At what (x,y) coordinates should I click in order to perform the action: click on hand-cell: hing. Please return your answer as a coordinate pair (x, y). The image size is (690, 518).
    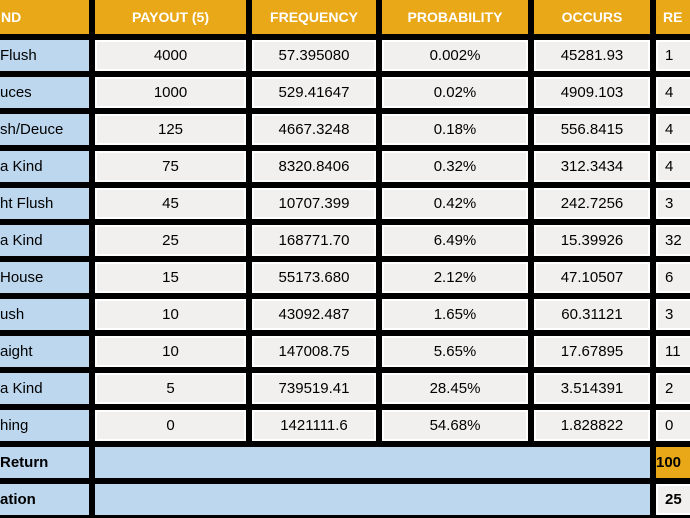
    Looking at the image, I should click on (47, 425).